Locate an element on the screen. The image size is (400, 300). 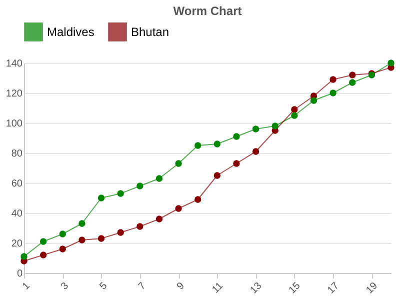
y-tick-label: 40 is located at coordinates (17, 214).